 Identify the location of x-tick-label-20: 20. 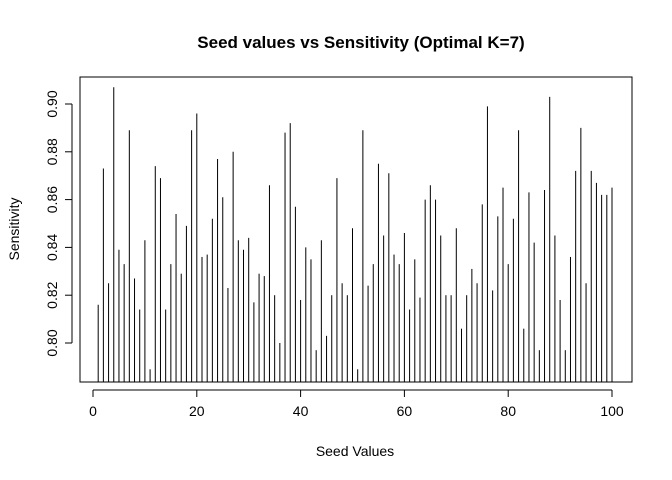
(197, 411).